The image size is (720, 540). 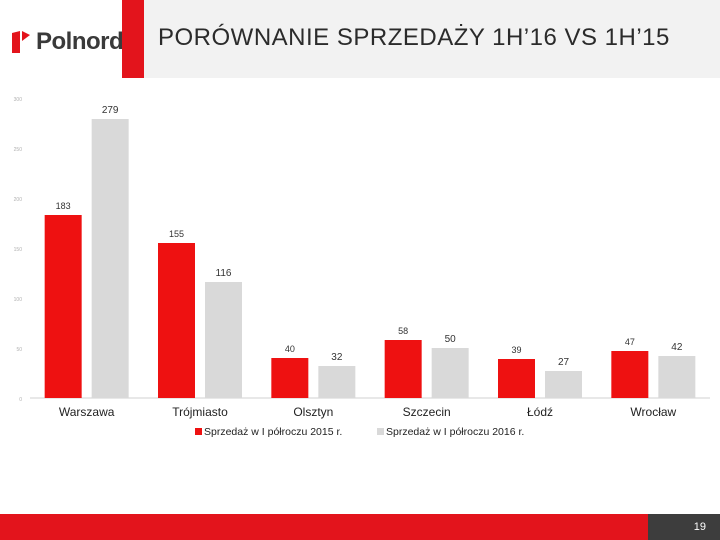 What do you see at coordinates (18, 300) in the screenshot?
I see `y-tick-label: 100` at bounding box center [18, 300].